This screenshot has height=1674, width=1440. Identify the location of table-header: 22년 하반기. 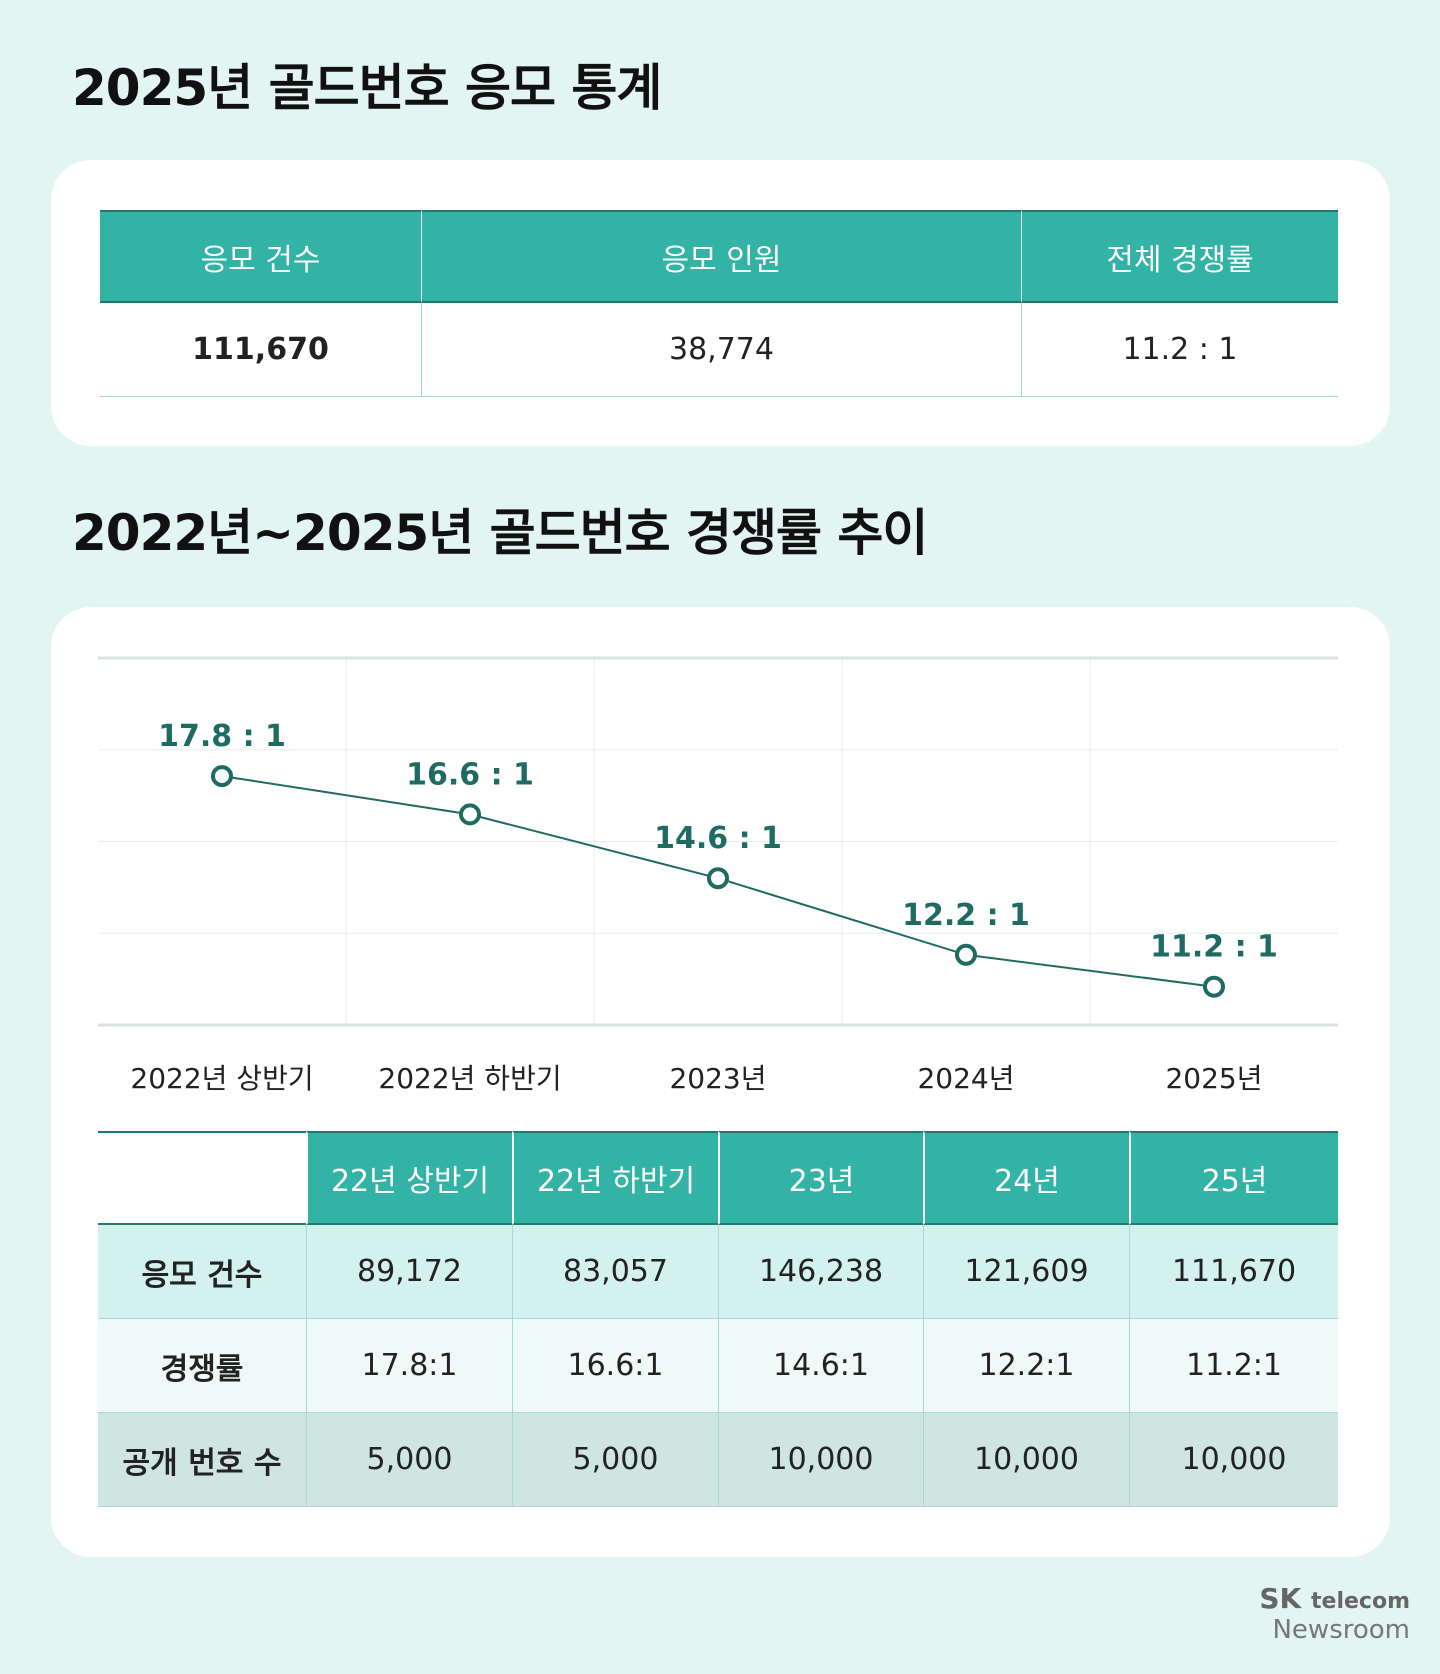
(615, 1178).